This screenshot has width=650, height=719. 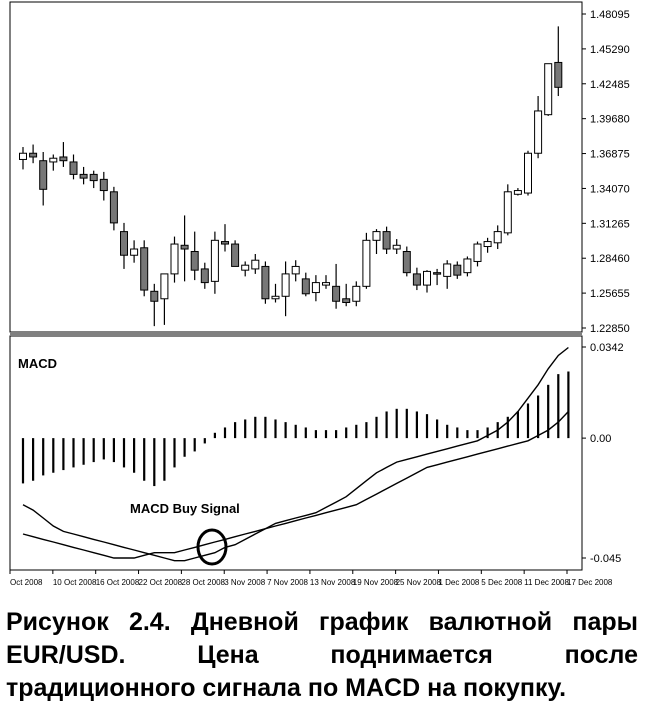 What do you see at coordinates (610, 294) in the screenshot?
I see `price-tick-label: 1.25655` at bounding box center [610, 294].